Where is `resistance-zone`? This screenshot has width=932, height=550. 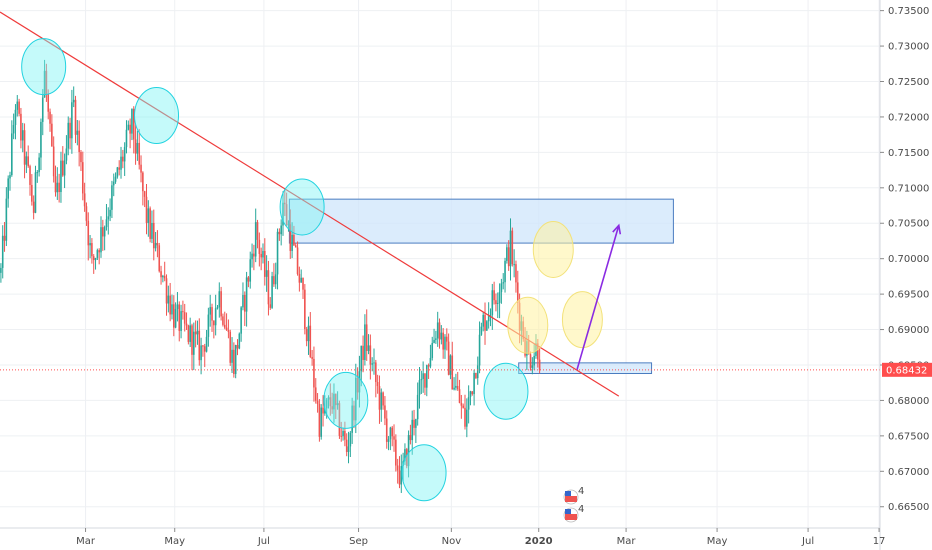 resistance-zone is located at coordinates (481, 221).